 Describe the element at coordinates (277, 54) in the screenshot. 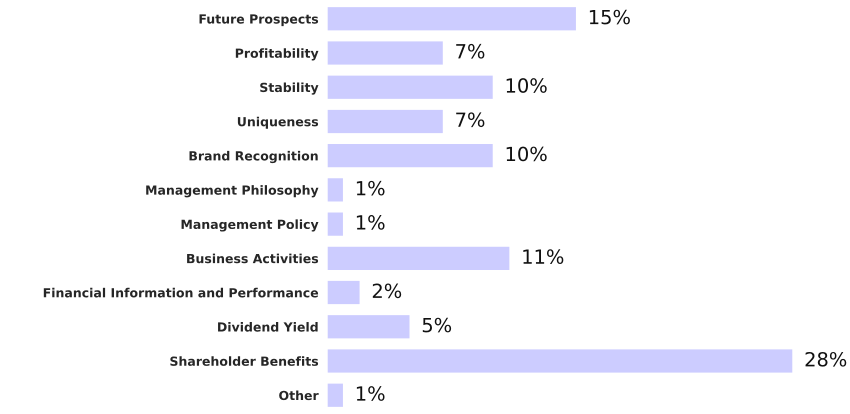

I see `y-tick-label: Profitability` at that location.